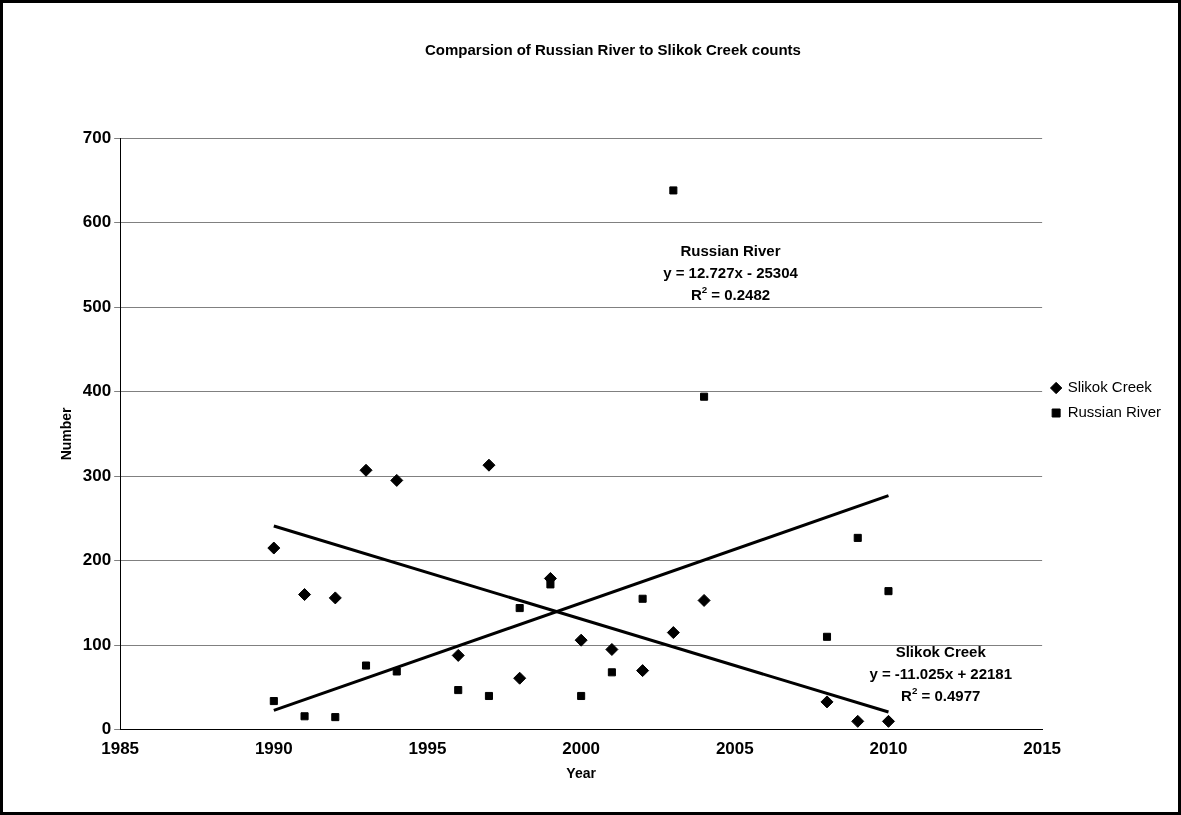  What do you see at coordinates (613, 50) in the screenshot?
I see `chart-title: Comparsion of Russian River to Slikok Creek counts` at bounding box center [613, 50].